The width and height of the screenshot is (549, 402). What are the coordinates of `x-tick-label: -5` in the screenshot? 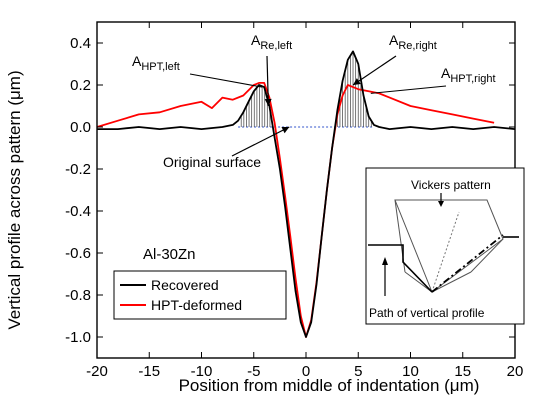 It's located at (253, 371).